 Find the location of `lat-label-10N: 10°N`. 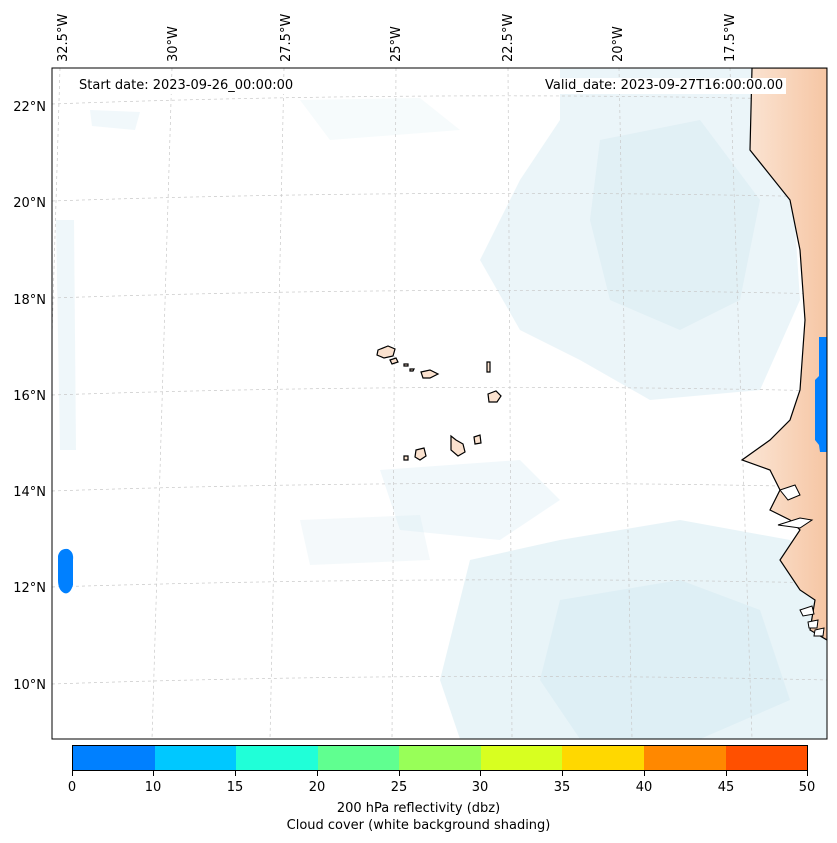

lat-label-10N: 10°N is located at coordinates (29, 685).